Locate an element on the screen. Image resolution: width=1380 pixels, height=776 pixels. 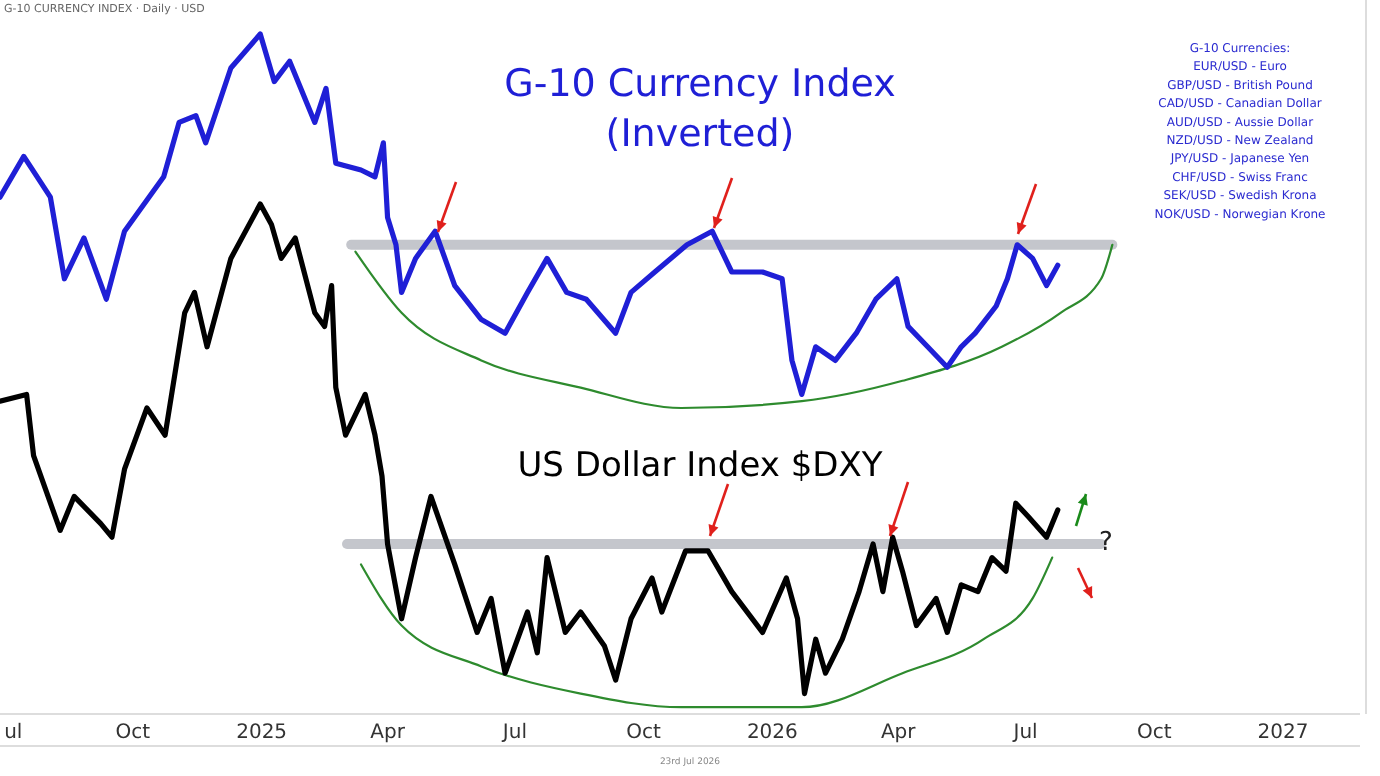
x-tick-label: 2026 is located at coordinates (772, 733).